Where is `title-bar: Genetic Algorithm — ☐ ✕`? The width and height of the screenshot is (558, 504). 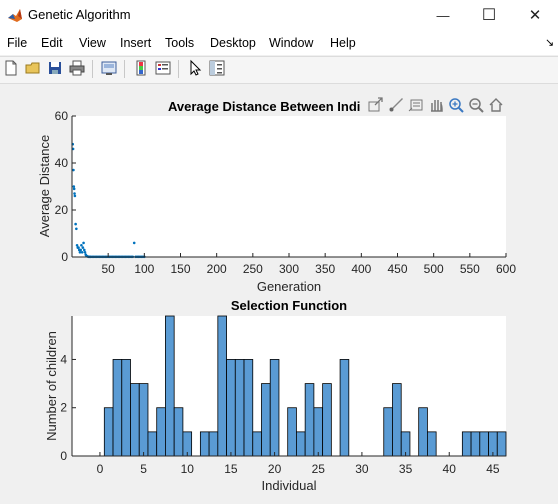
title-bar: Genetic Algorithm — ☐ ✕ is located at coordinates (279, 15).